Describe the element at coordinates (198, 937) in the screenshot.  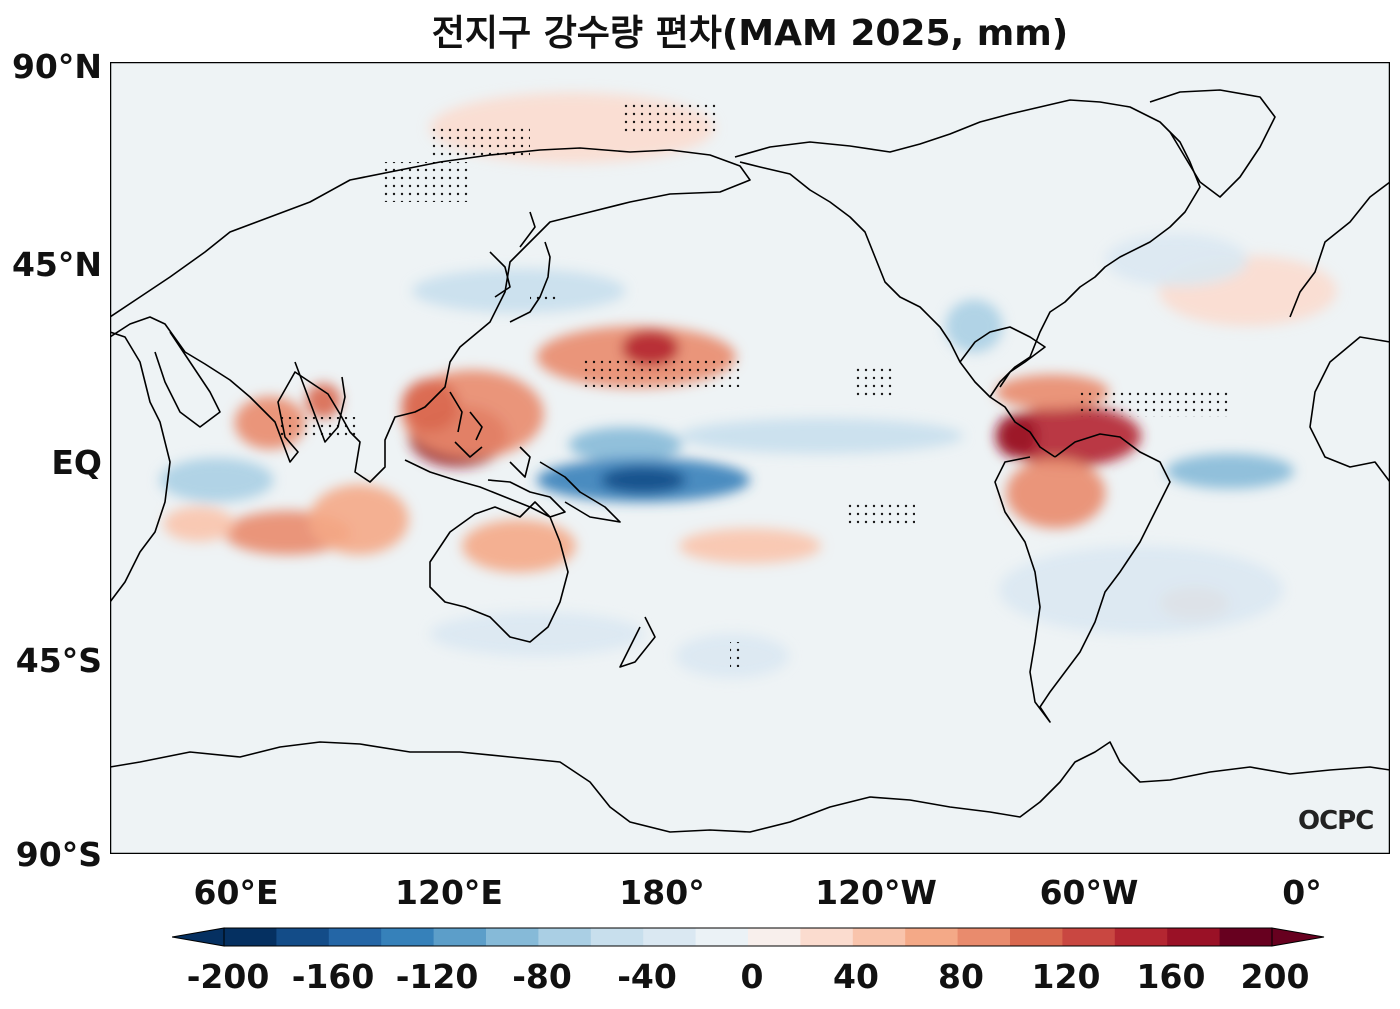
I see `colorbar-under-extend` at that location.